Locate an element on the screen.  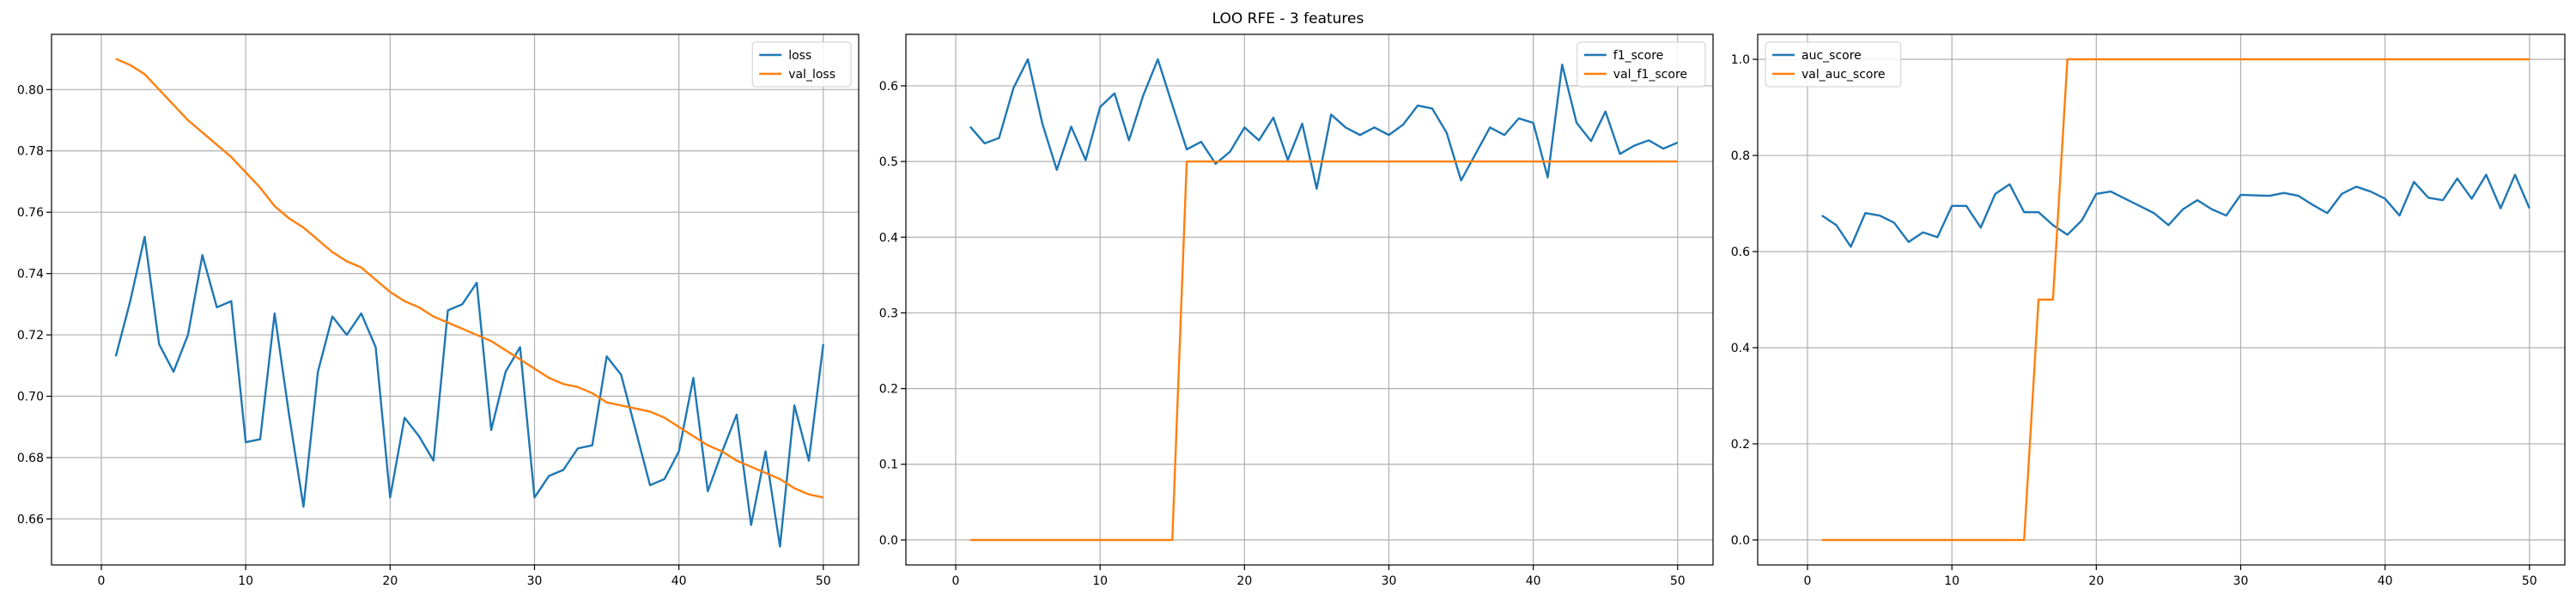
figure-title: LOO RFE - 3 features is located at coordinates (1288, 18).